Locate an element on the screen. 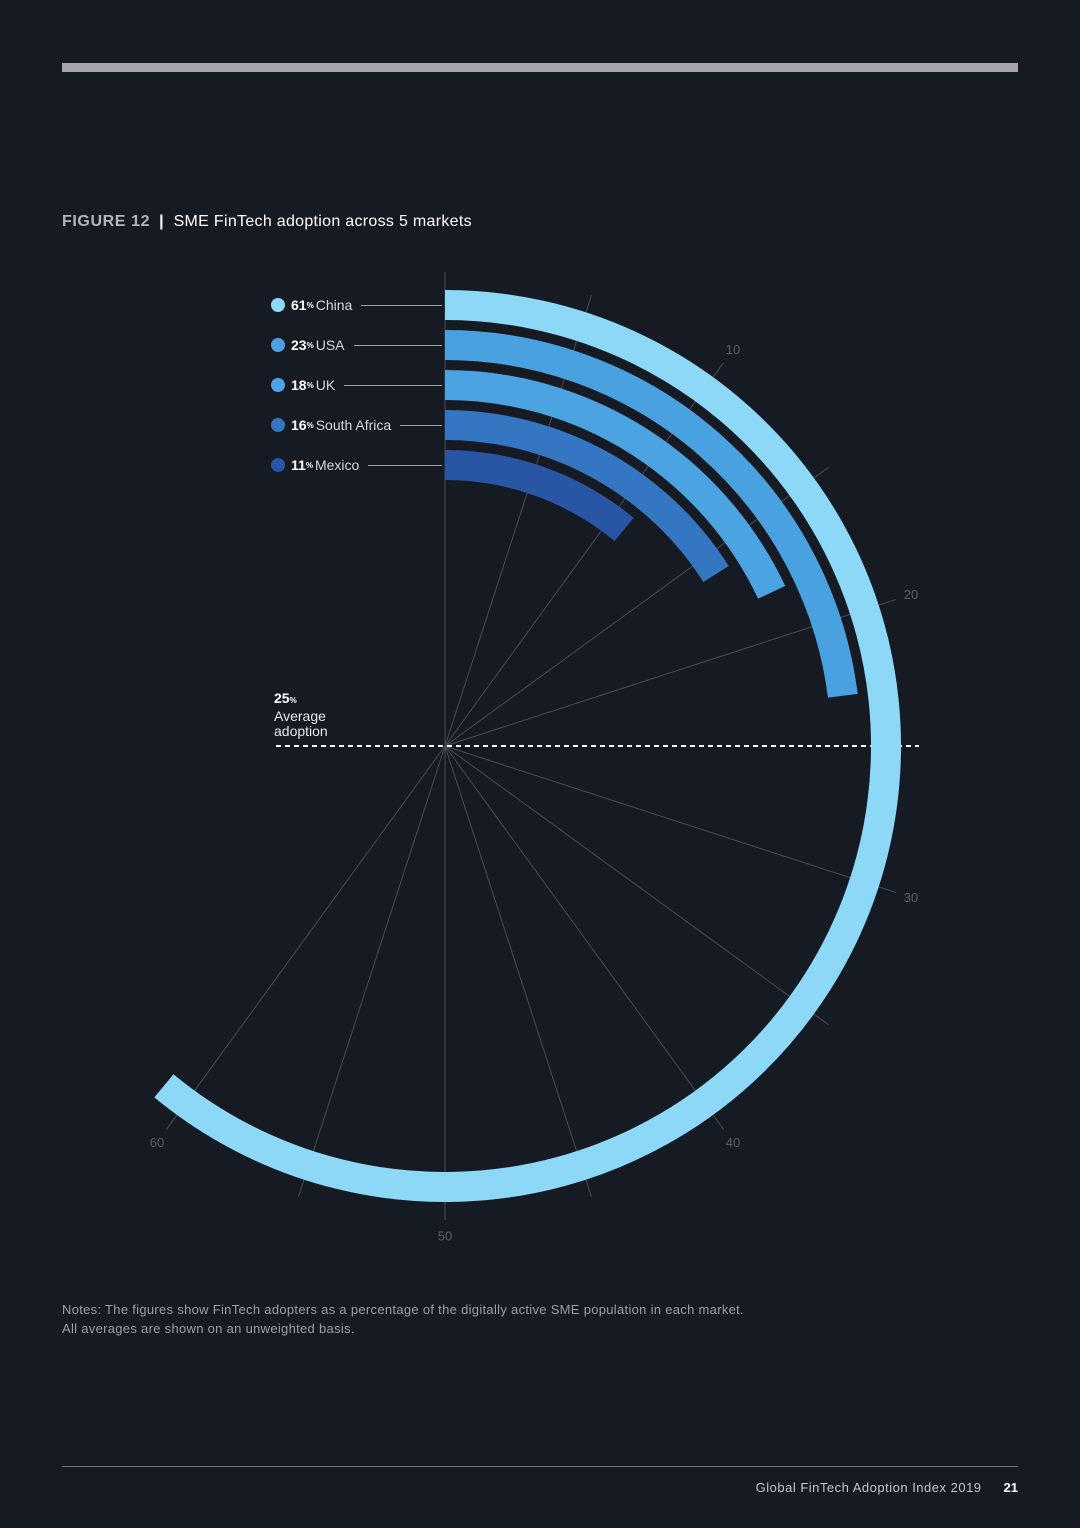  tick-label-30: 30 is located at coordinates (911, 897).